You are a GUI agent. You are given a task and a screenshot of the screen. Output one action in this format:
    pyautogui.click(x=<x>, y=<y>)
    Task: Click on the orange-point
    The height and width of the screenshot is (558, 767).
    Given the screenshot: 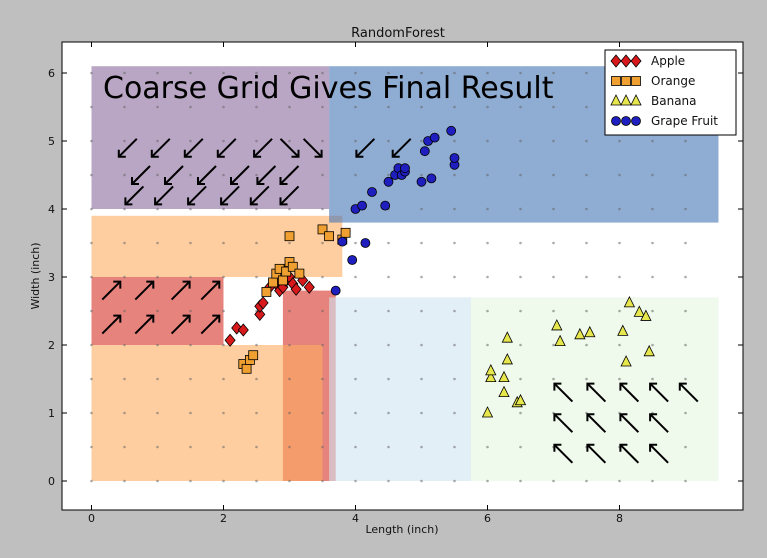 What is the action you would take?
    pyautogui.click(x=246, y=368)
    